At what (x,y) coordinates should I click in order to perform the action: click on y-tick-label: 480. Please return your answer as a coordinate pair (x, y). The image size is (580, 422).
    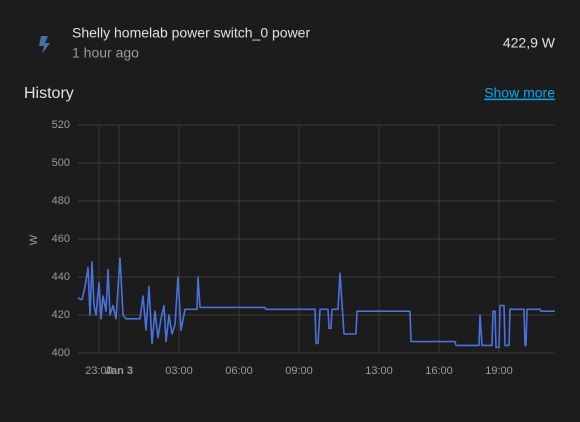
    Looking at the image, I should click on (61, 201).